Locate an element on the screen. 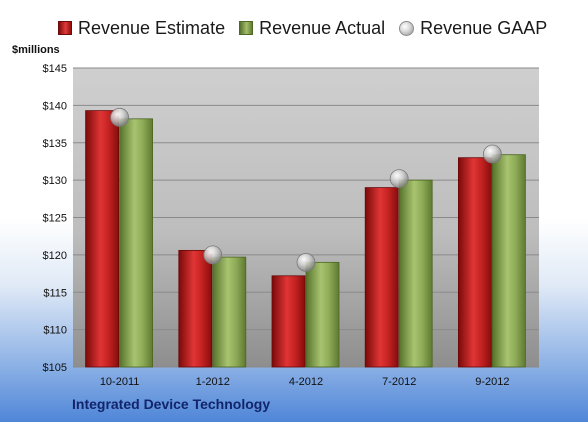  x-tick-label: 10-2011 is located at coordinates (120, 382).